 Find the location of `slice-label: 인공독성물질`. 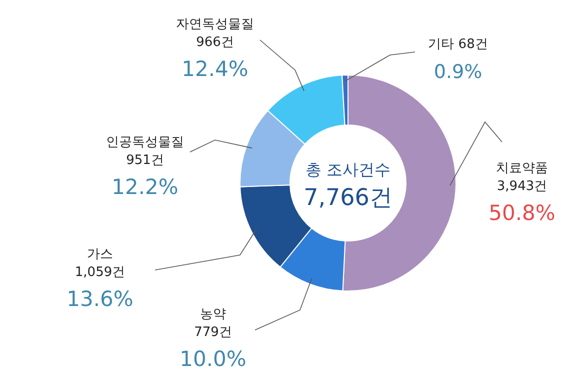

slice-label: 인공독성물질 is located at coordinates (145, 142).